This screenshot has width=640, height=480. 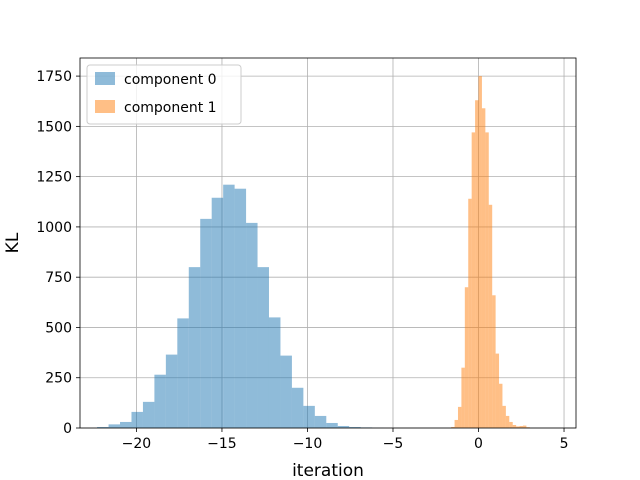 What do you see at coordinates (393, 444) in the screenshot?
I see `x-tick-label: −5` at bounding box center [393, 444].